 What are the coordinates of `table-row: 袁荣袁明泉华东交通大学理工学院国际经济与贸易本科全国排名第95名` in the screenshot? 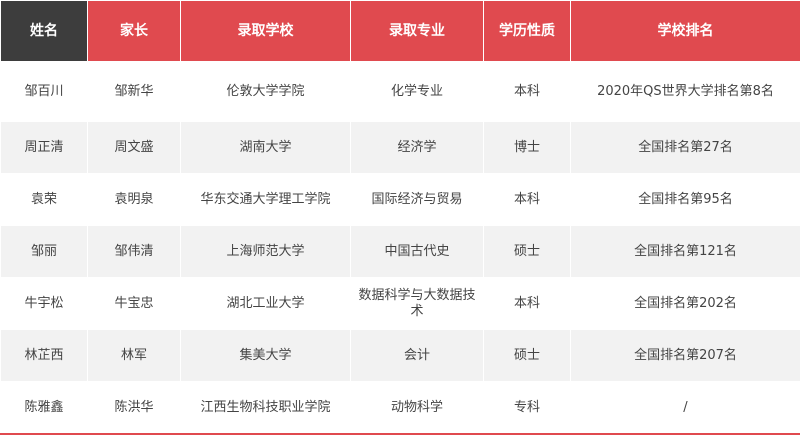 It's located at (400, 200).